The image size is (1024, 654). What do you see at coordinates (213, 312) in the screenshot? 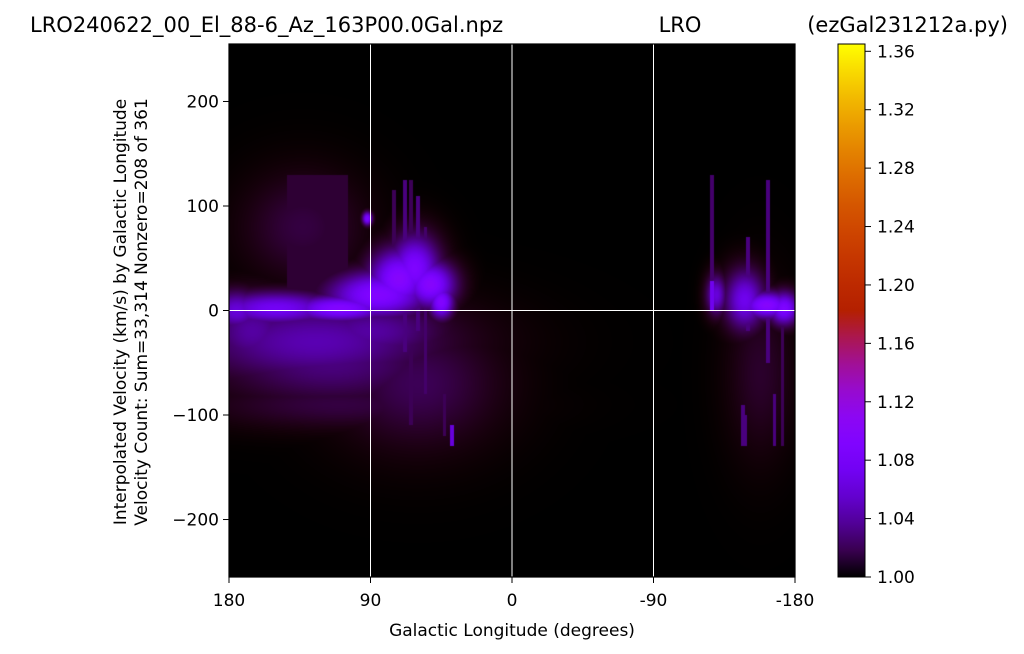
I see `y-tick-label: 0` at bounding box center [213, 312].